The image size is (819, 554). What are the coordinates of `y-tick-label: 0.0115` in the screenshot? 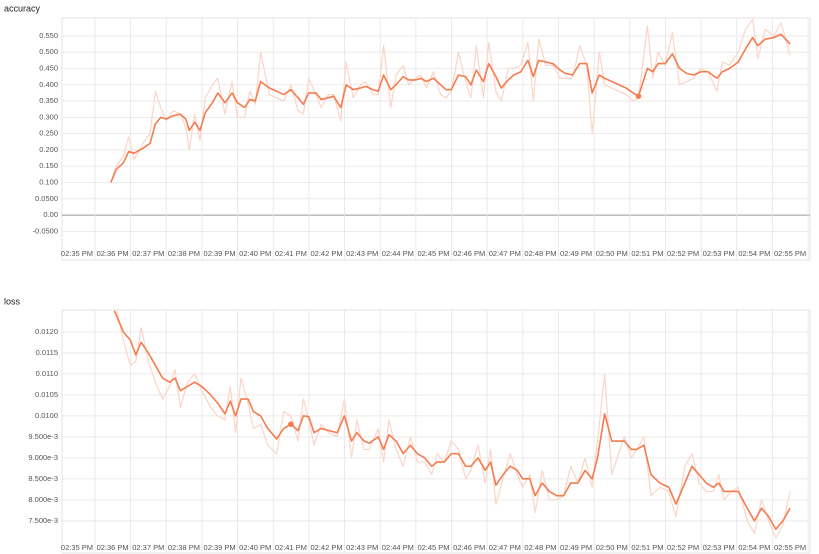 It's located at (47, 352).